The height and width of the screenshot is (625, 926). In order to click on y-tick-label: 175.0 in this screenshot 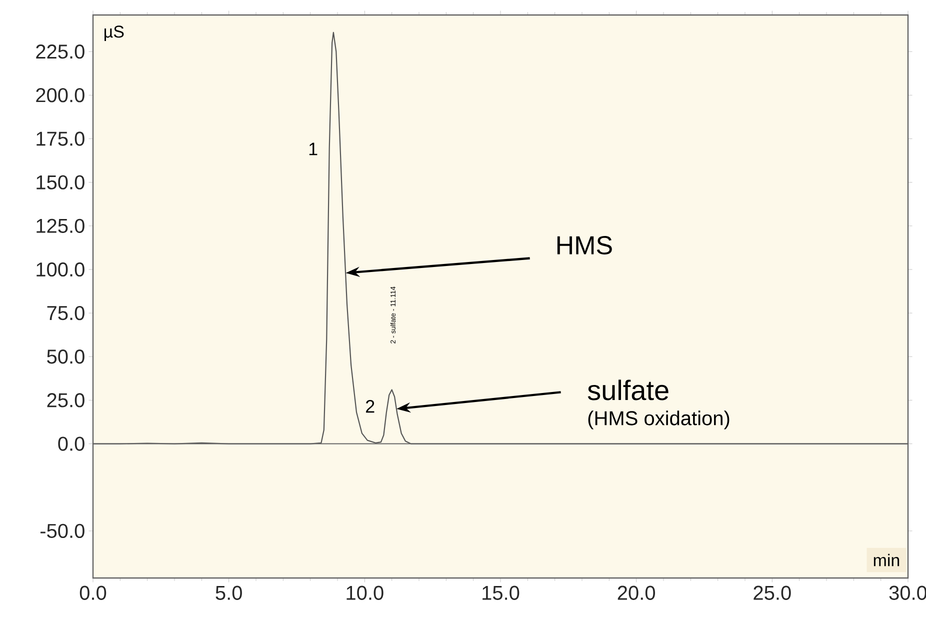, I will do `click(60, 139)`.